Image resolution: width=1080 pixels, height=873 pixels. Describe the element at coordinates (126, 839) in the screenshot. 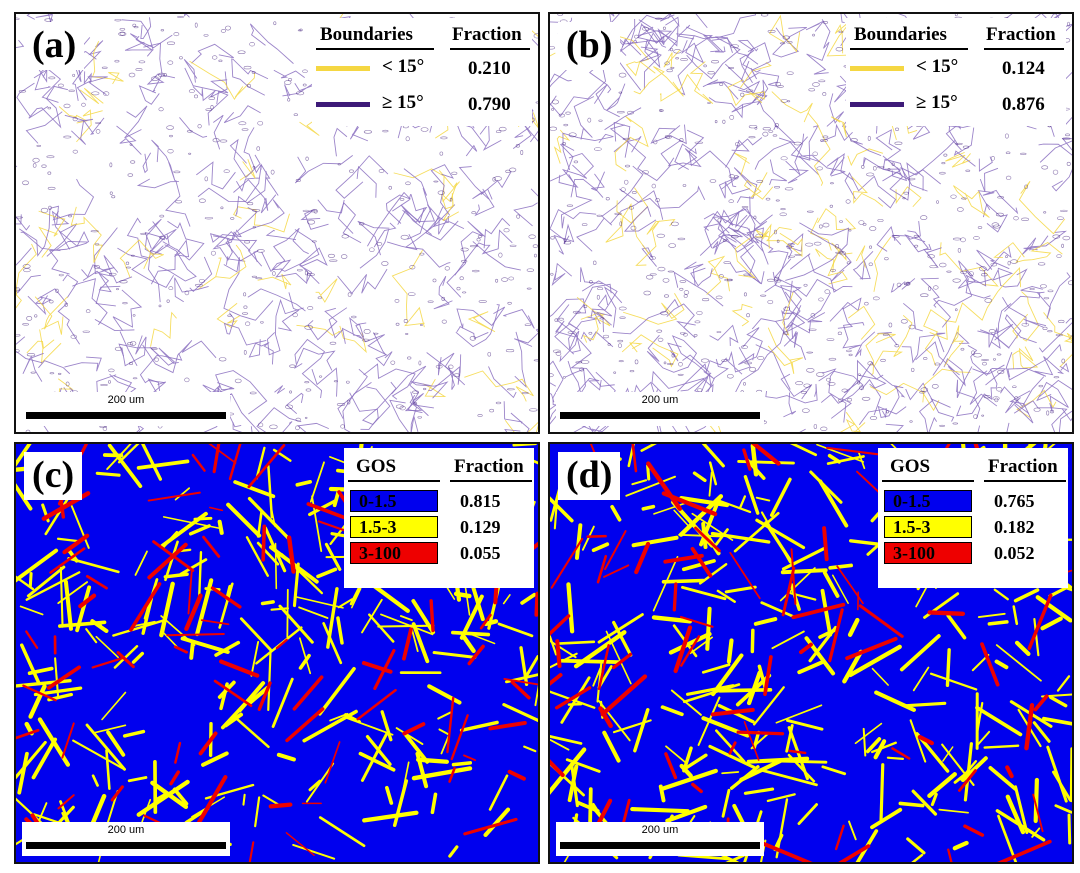

I see `scale-bar-c: 200 um` at that location.